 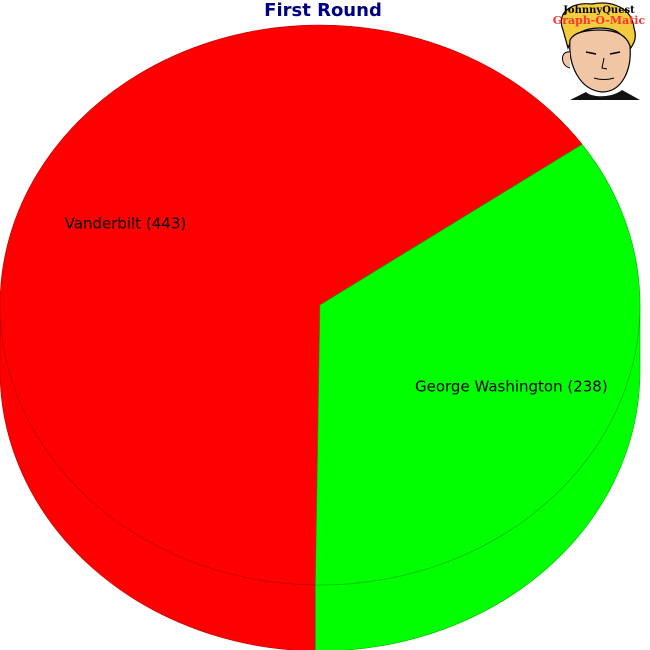 What do you see at coordinates (599, 20) in the screenshot?
I see `logo-line2: Graph-O-Matic` at bounding box center [599, 20].